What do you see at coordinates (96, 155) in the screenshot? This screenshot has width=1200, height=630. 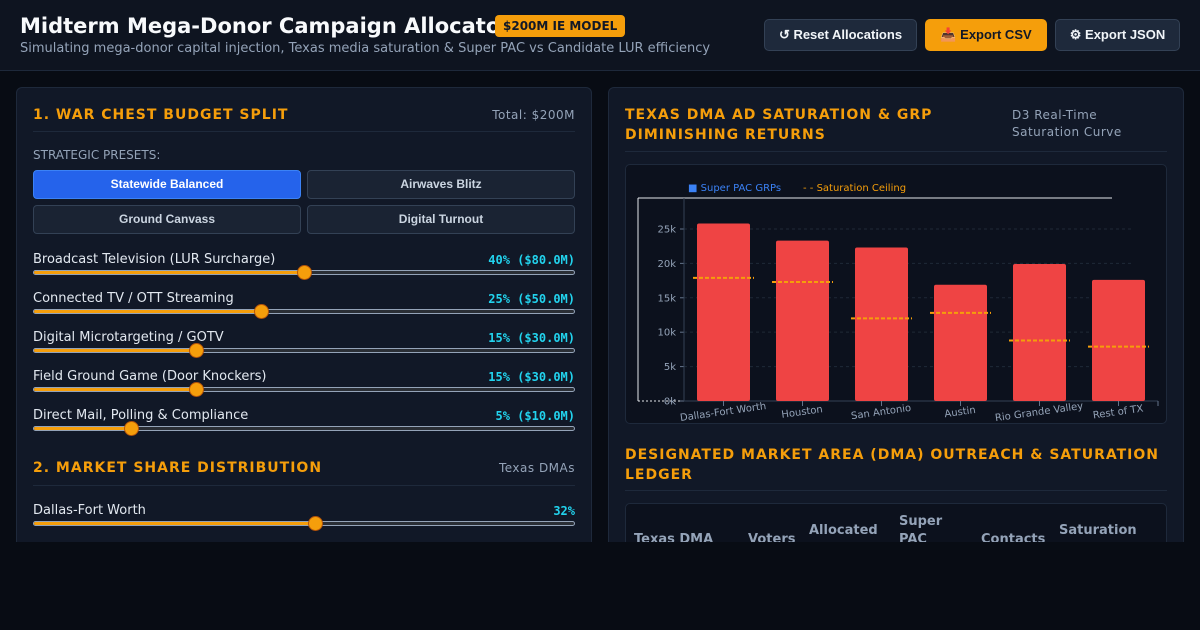 I see `presets-label: STRATEGIC PRESETS:` at bounding box center [96, 155].